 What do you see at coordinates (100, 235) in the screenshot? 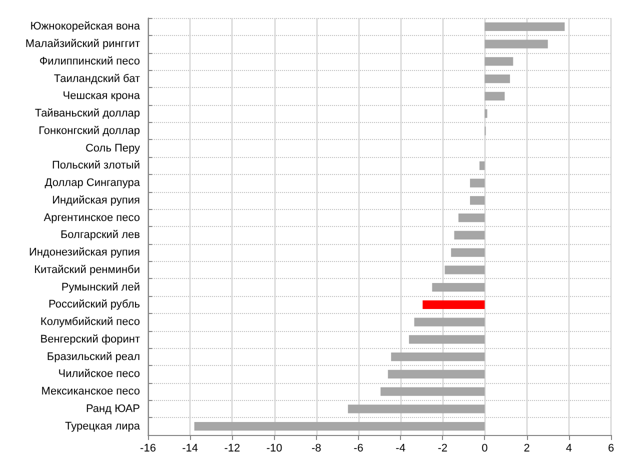
I see `y-tick-label: Болгарский лев` at bounding box center [100, 235].